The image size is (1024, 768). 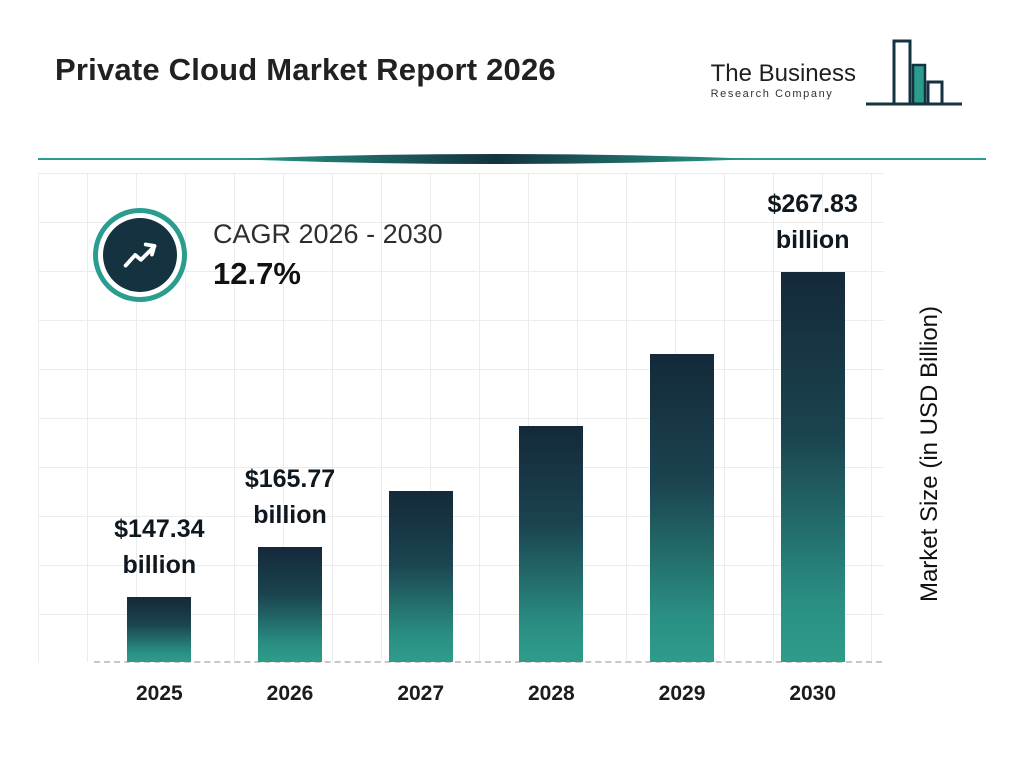 What do you see at coordinates (420, 439) in the screenshot?
I see `bar-column-2027: 2027` at bounding box center [420, 439].